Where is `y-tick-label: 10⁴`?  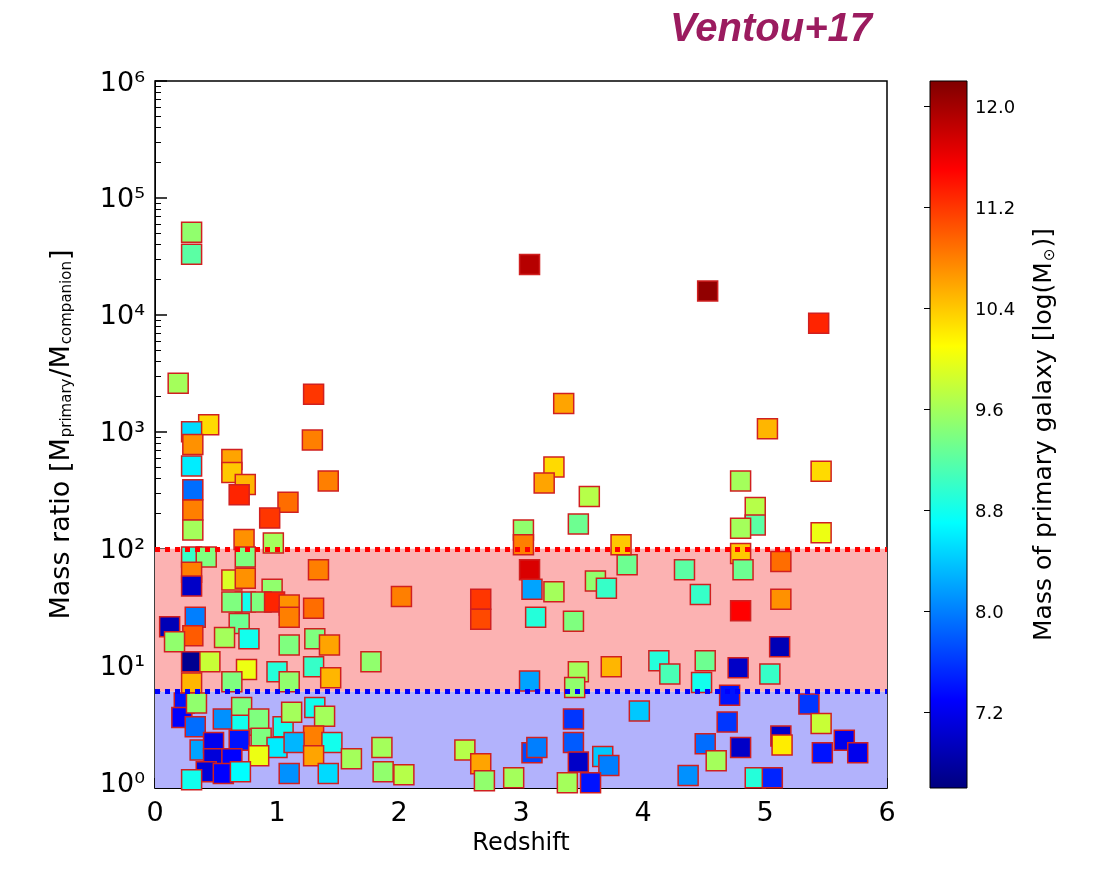
y-tick-label: 10⁴ is located at coordinates (122, 315).